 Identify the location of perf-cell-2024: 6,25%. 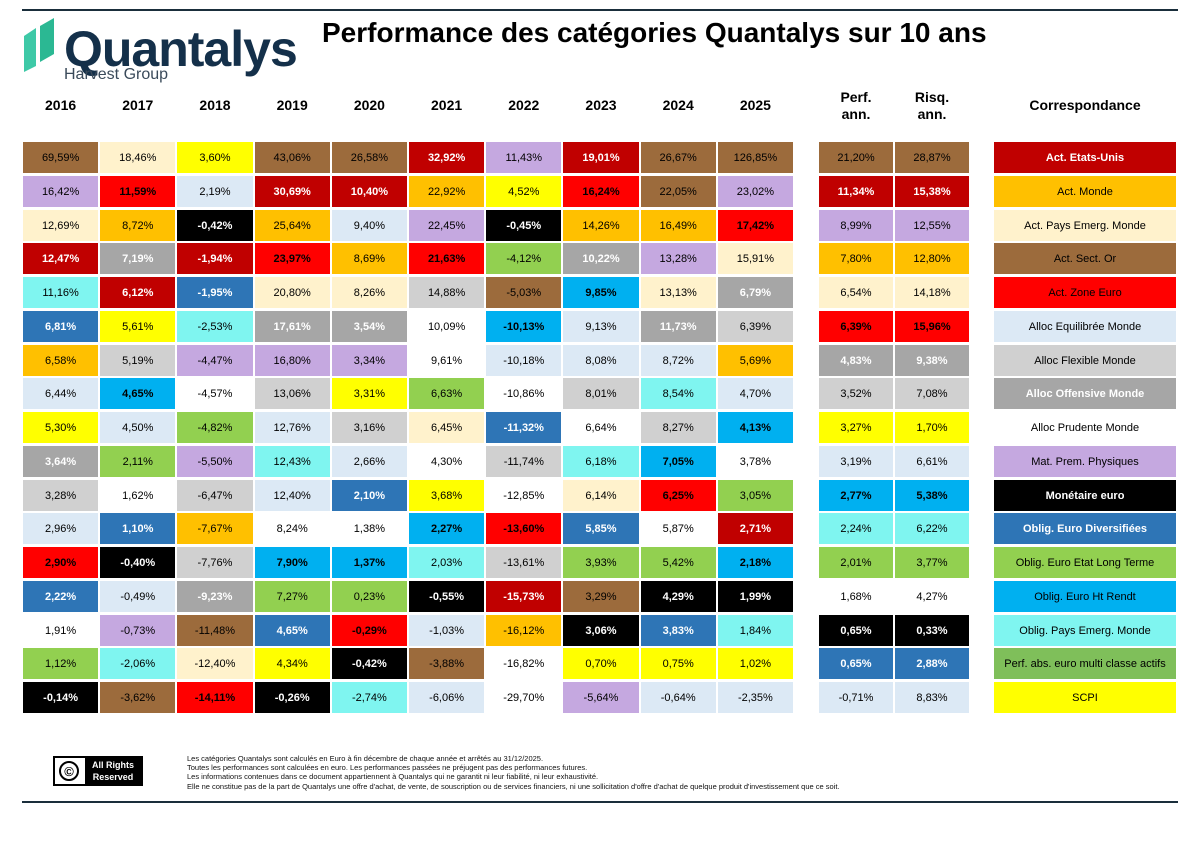
(678, 495).